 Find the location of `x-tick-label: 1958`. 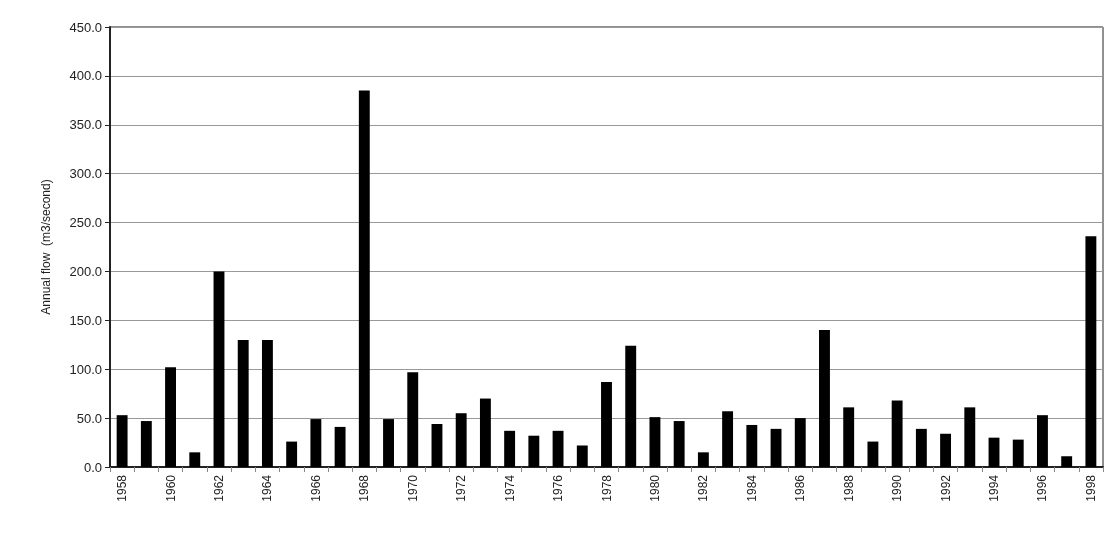

x-tick-label: 1958 is located at coordinates (122, 488).